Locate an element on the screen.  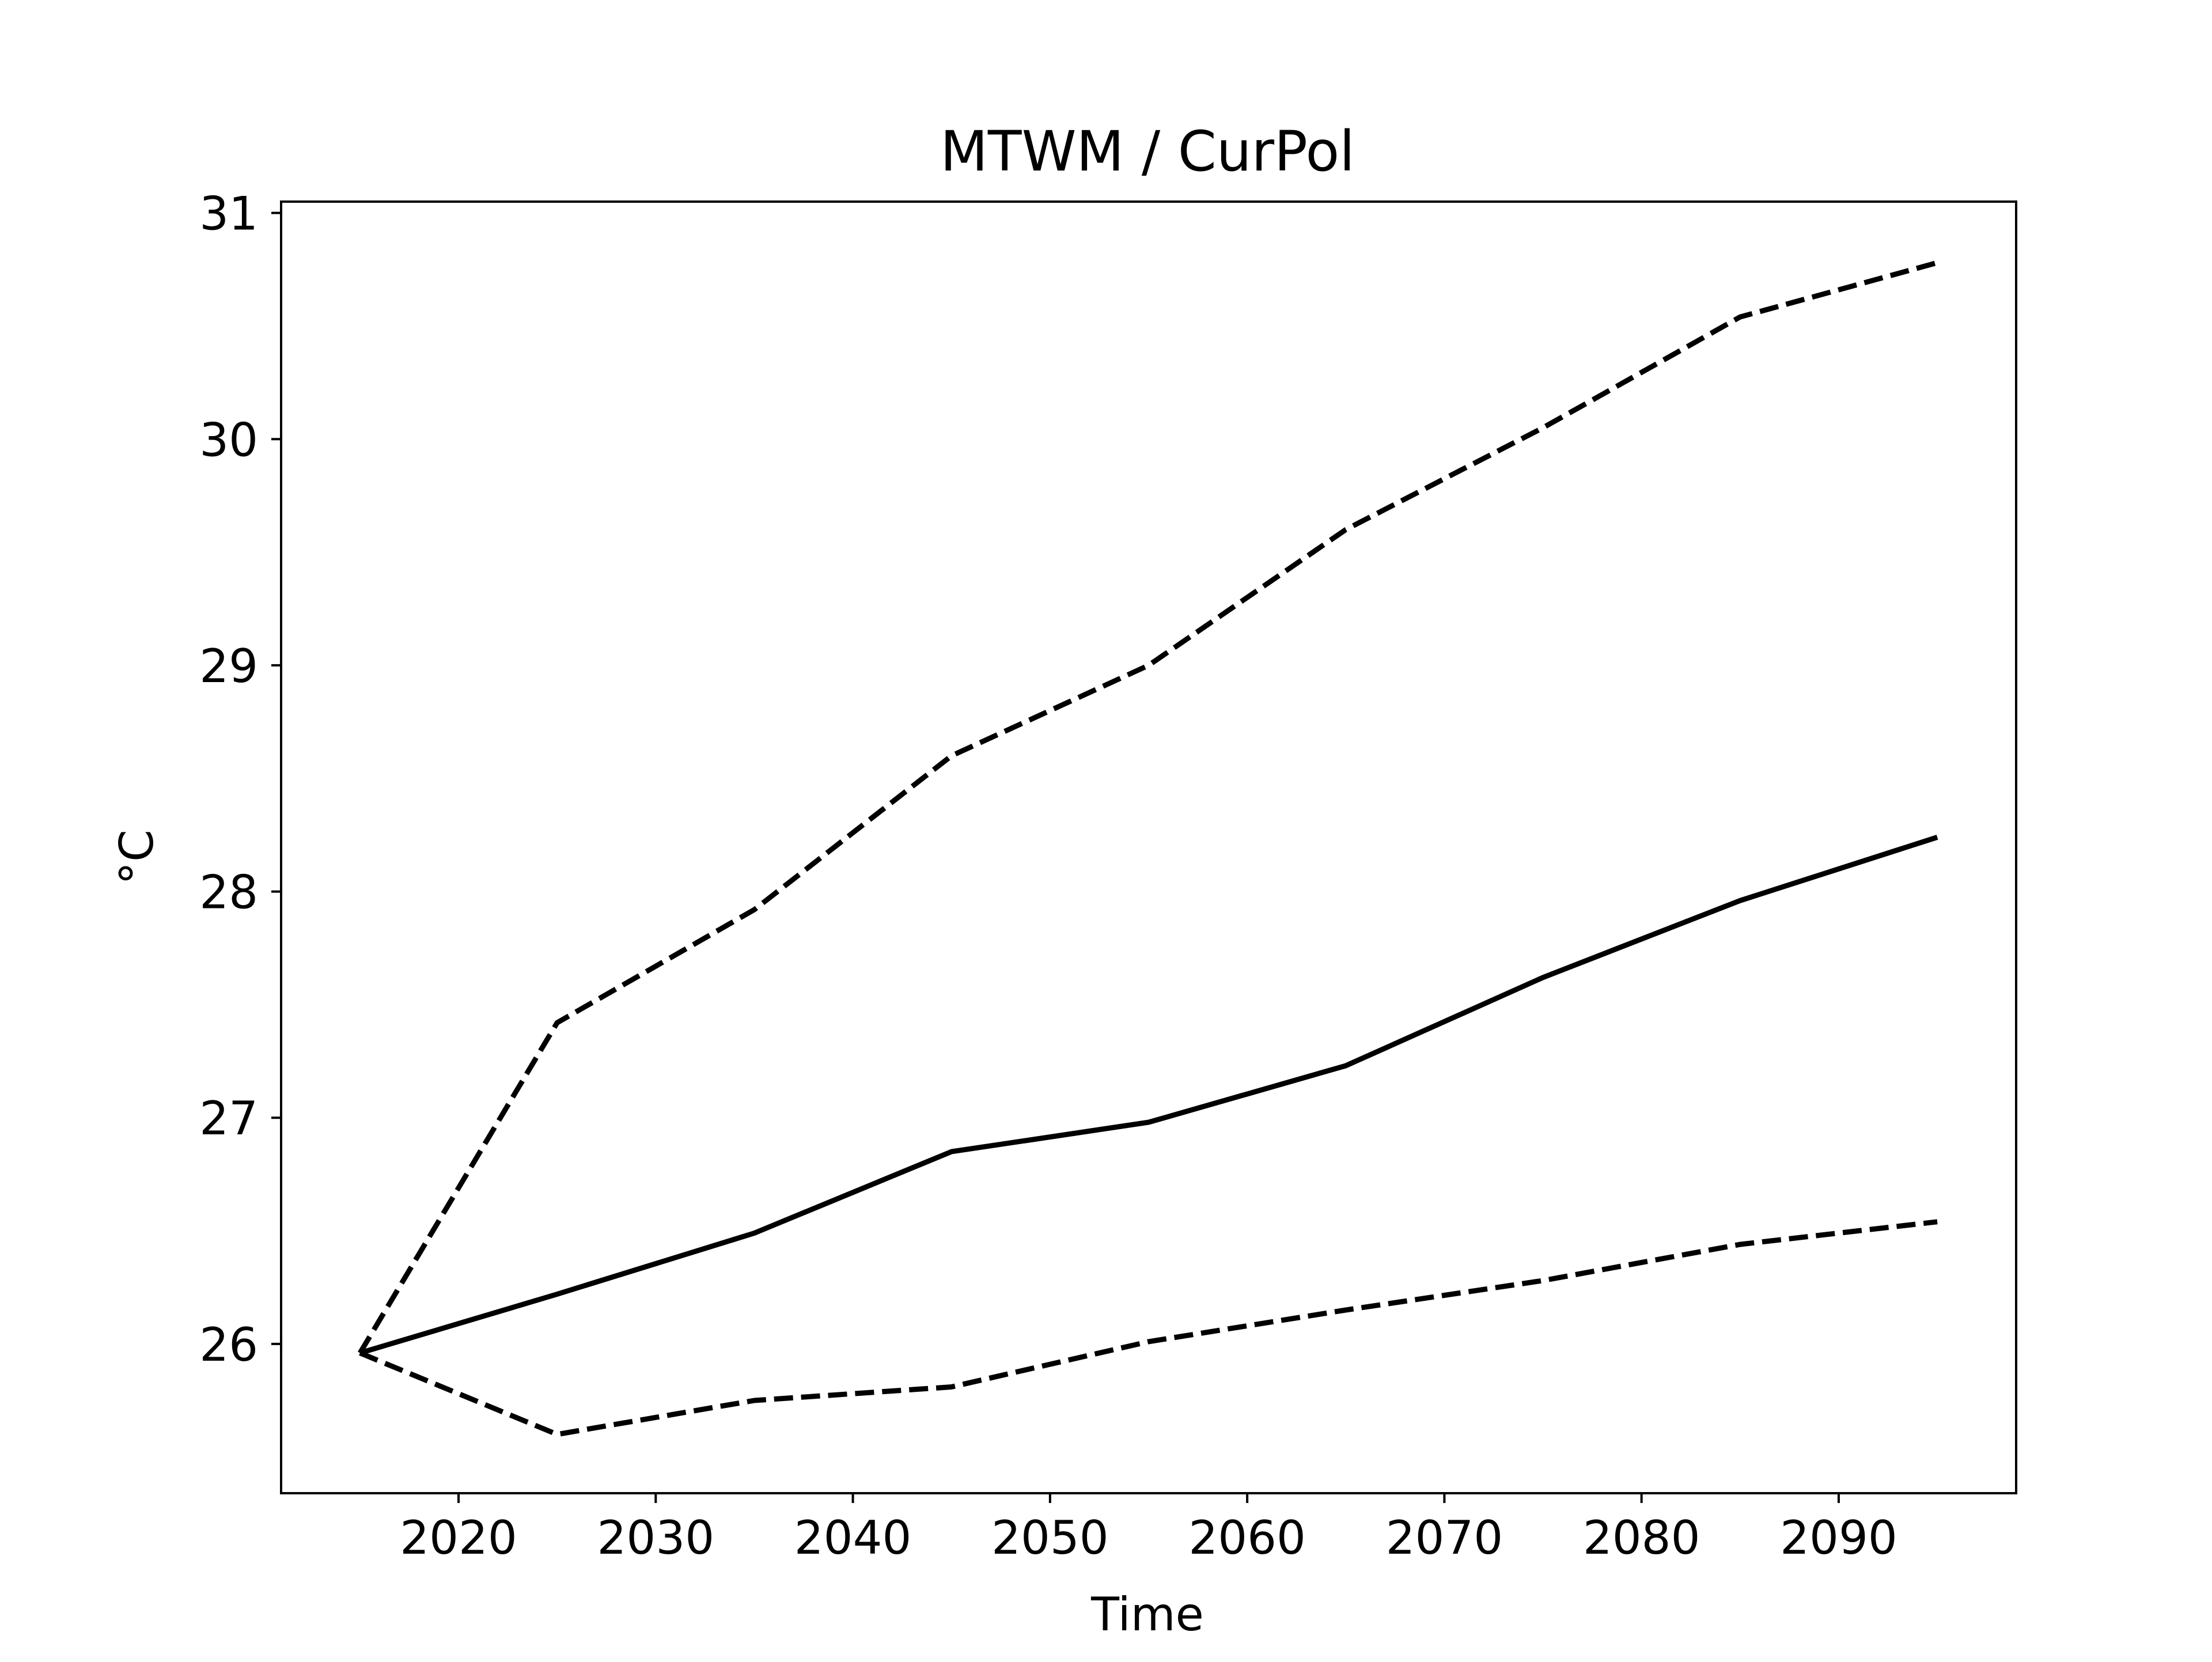
x-tick-label: 2080 is located at coordinates (1641, 1538).